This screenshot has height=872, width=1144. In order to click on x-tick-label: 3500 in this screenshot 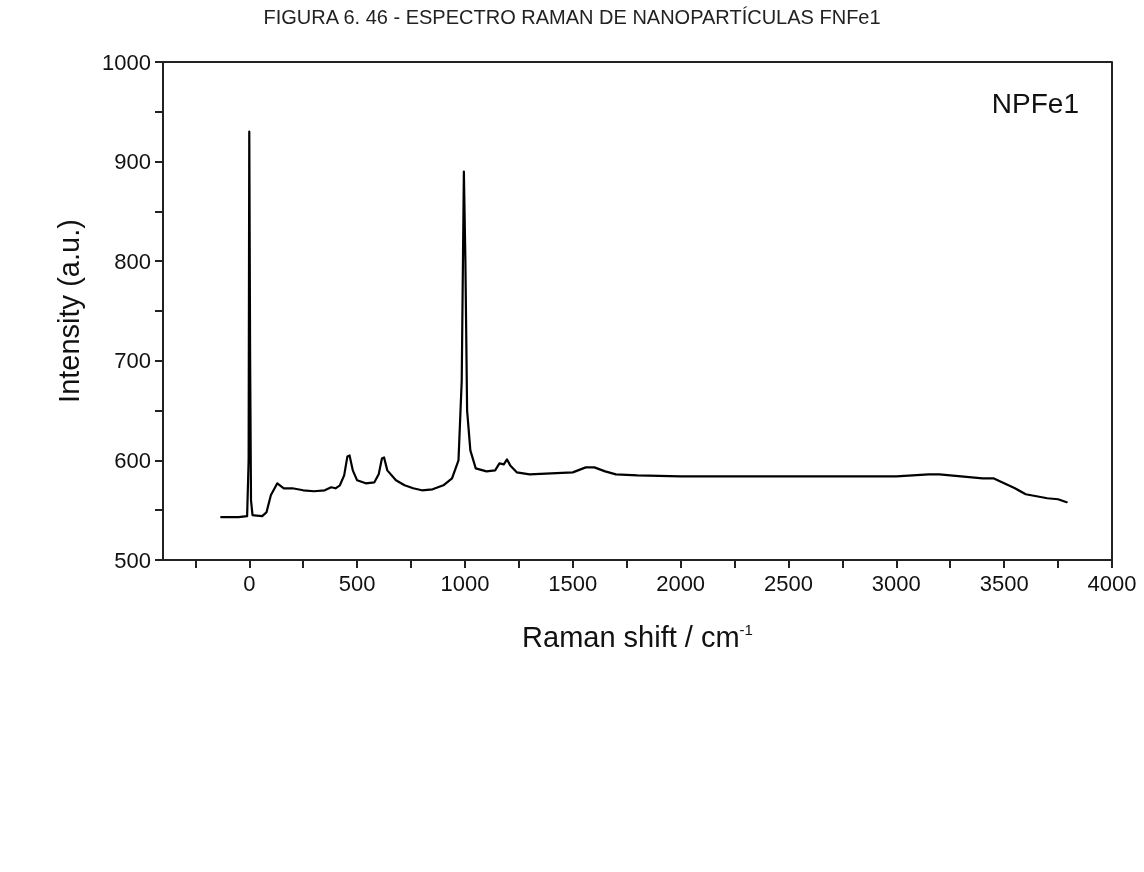, I will do `click(1004, 583)`.